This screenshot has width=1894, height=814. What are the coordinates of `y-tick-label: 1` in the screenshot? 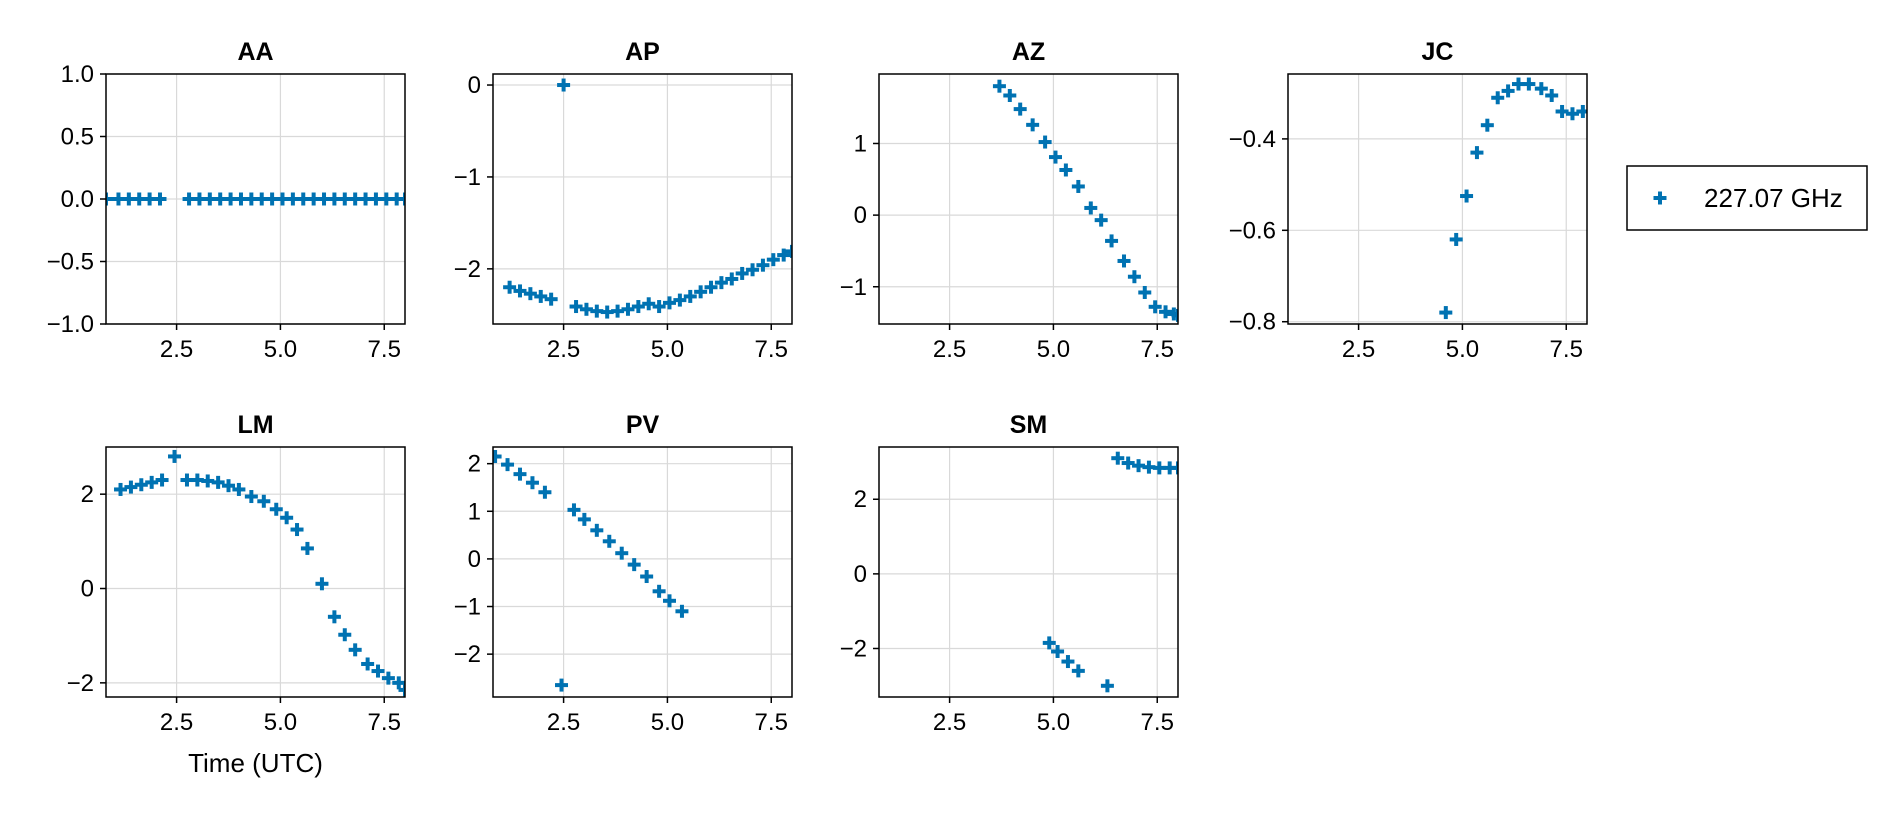 It's located at (474, 511).